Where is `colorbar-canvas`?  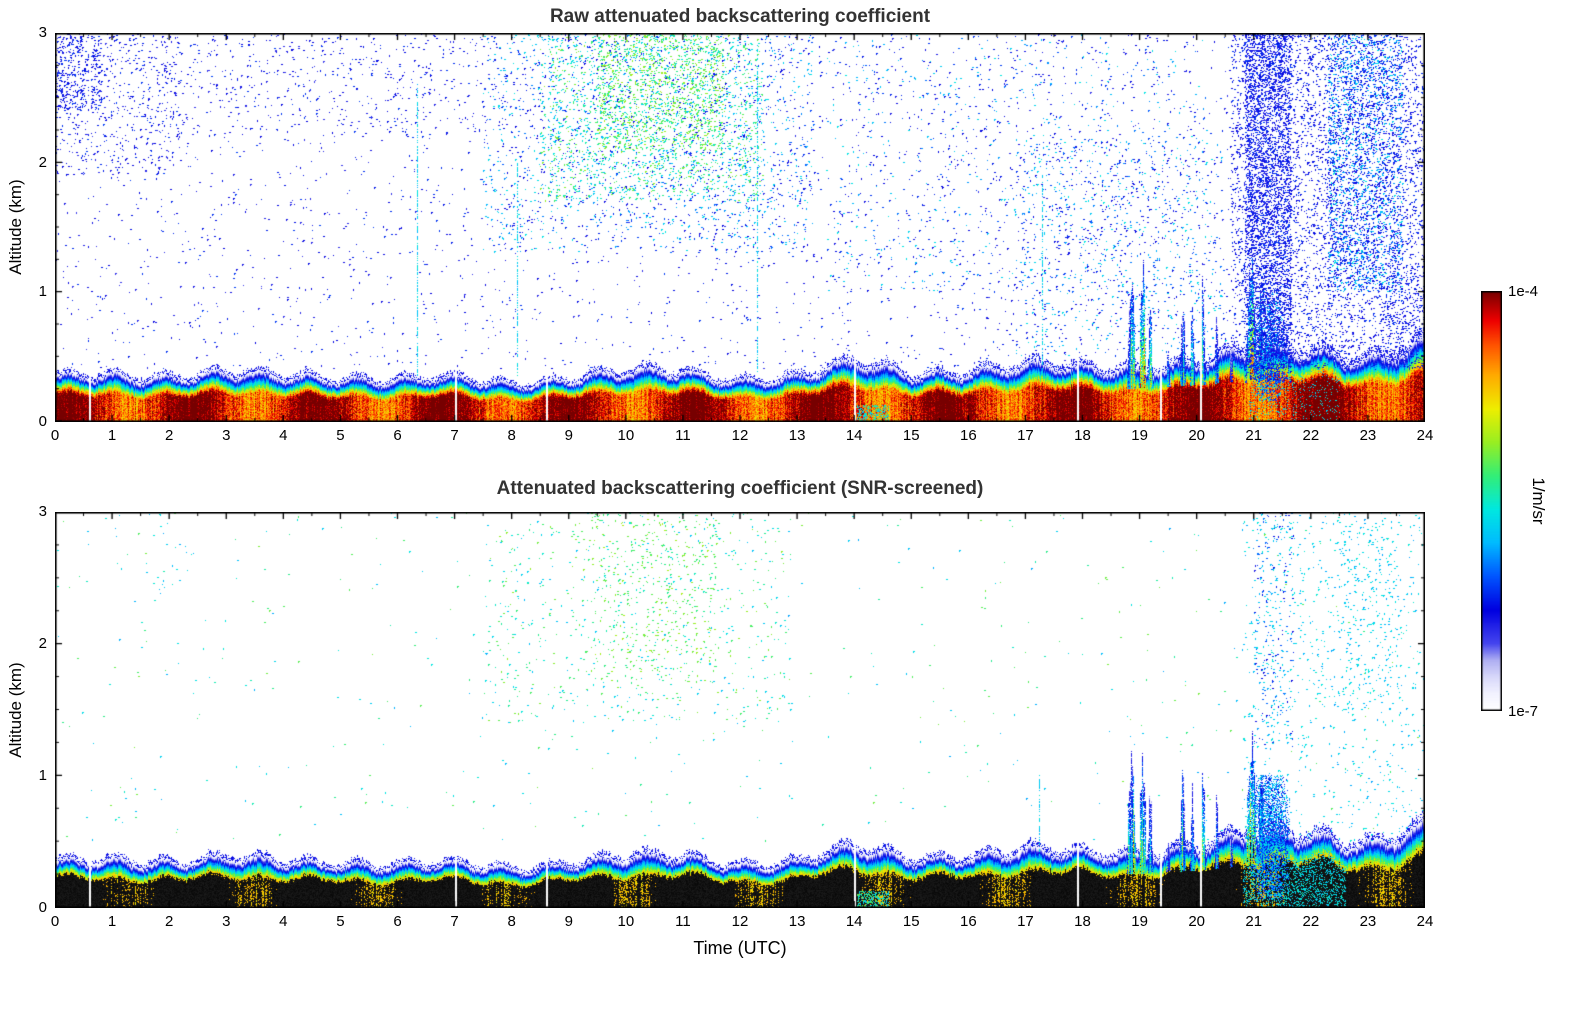
colorbar-canvas is located at coordinates (1491, 501).